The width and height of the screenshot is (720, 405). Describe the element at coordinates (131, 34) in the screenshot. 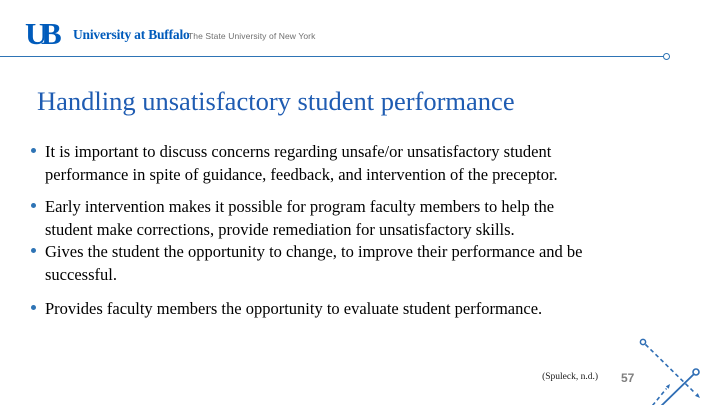

I see `logo-wordmark: University at Buffalo` at that location.